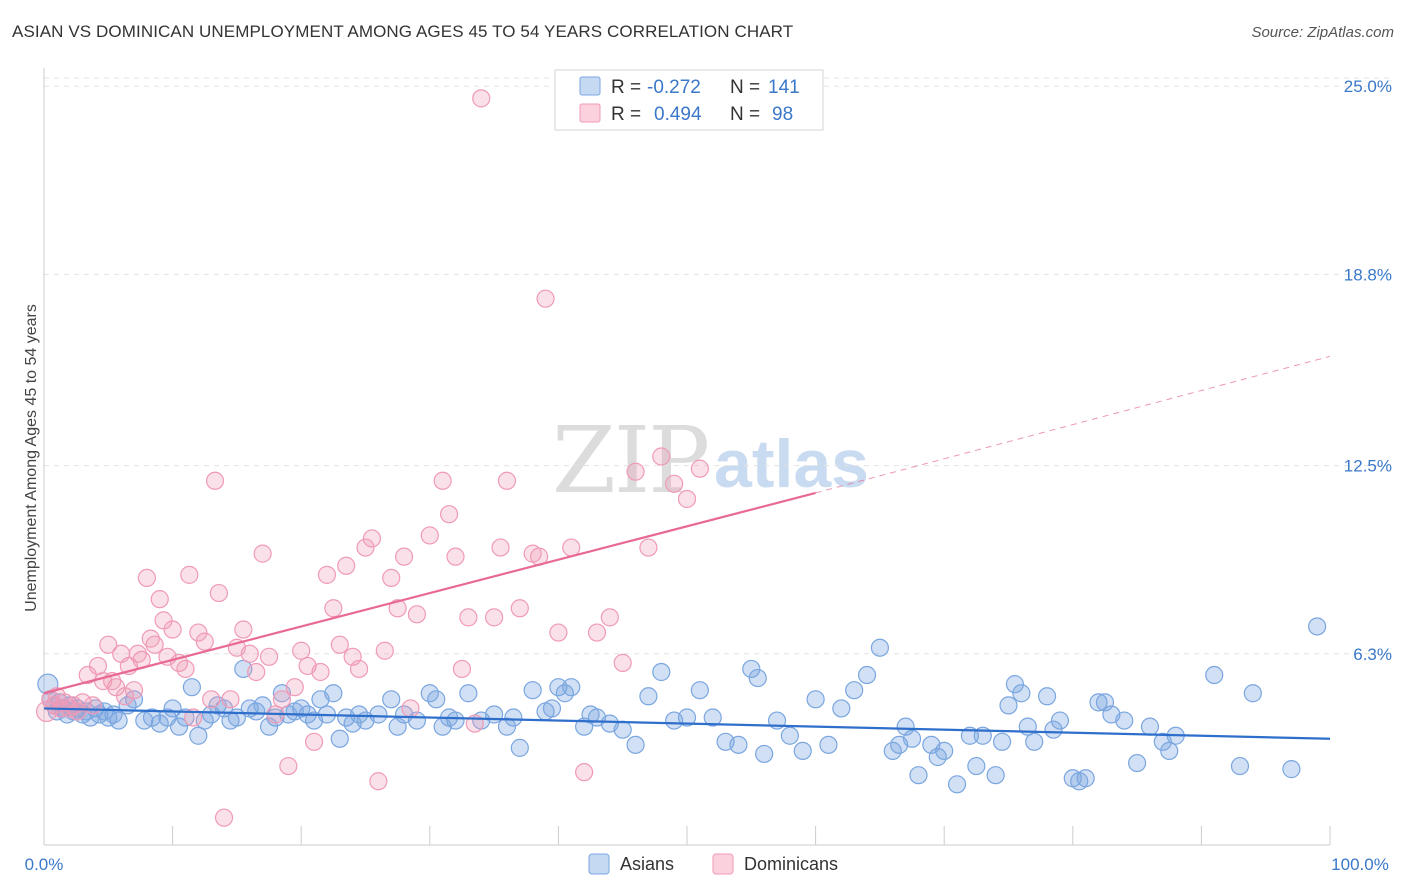 Image resolution: width=1406 pixels, height=892 pixels. I want to click on y-tick-label: 12.5%, so click(1368, 466).